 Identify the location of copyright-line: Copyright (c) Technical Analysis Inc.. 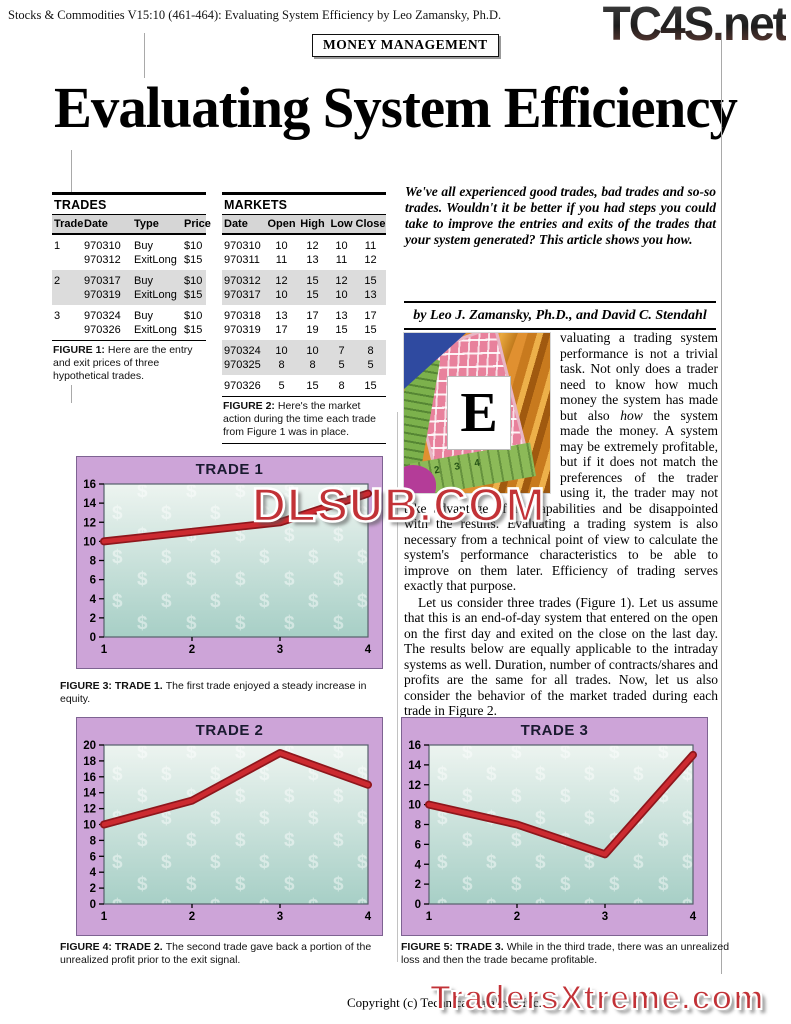
(444, 1002).